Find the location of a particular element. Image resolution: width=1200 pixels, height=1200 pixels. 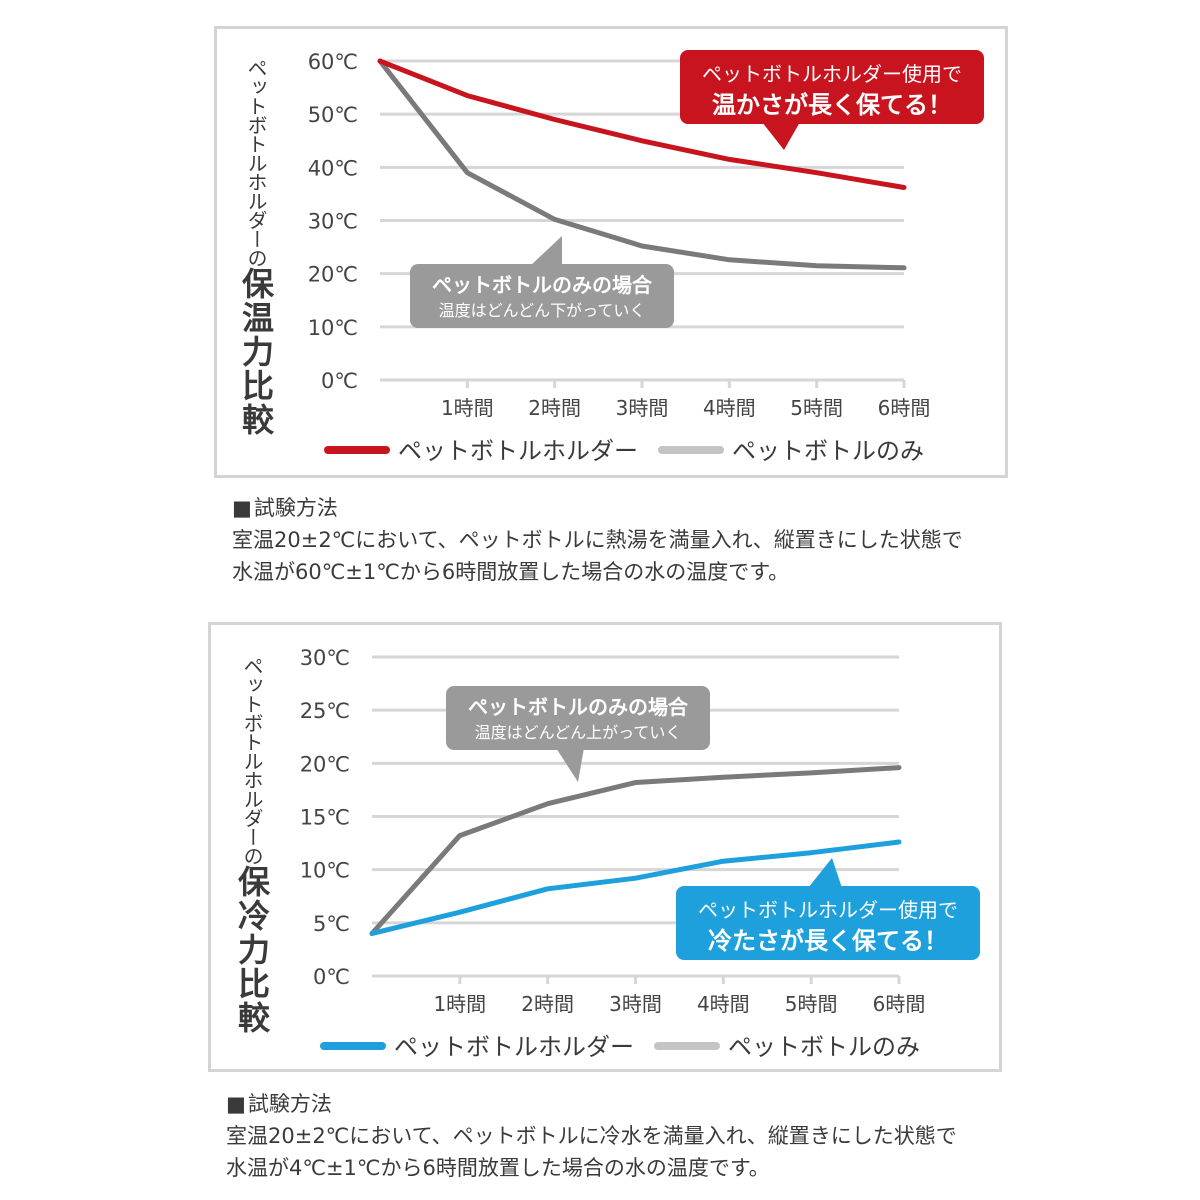

cold-y-tick-label: 0℃ is located at coordinates (331, 977).